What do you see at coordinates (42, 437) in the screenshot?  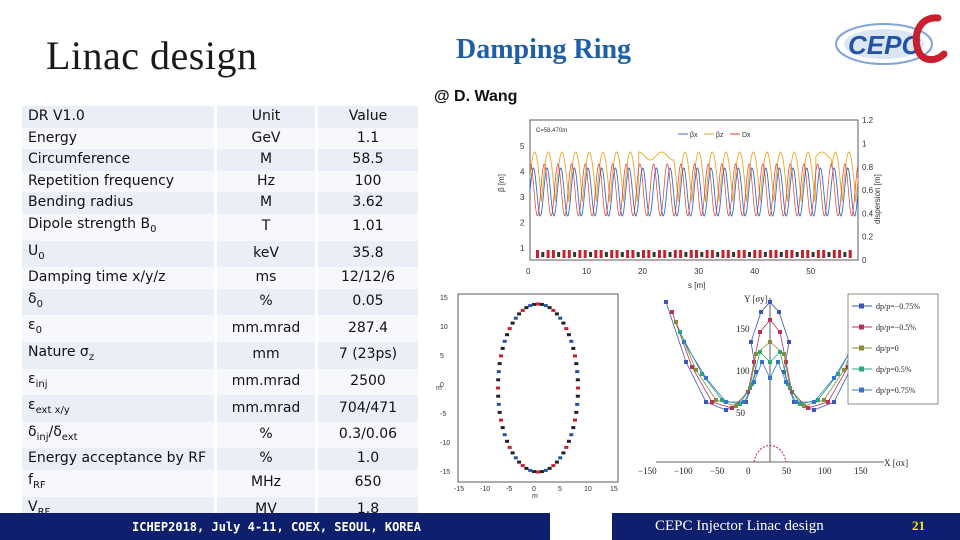 I see `param-subscript: inj` at bounding box center [42, 437].